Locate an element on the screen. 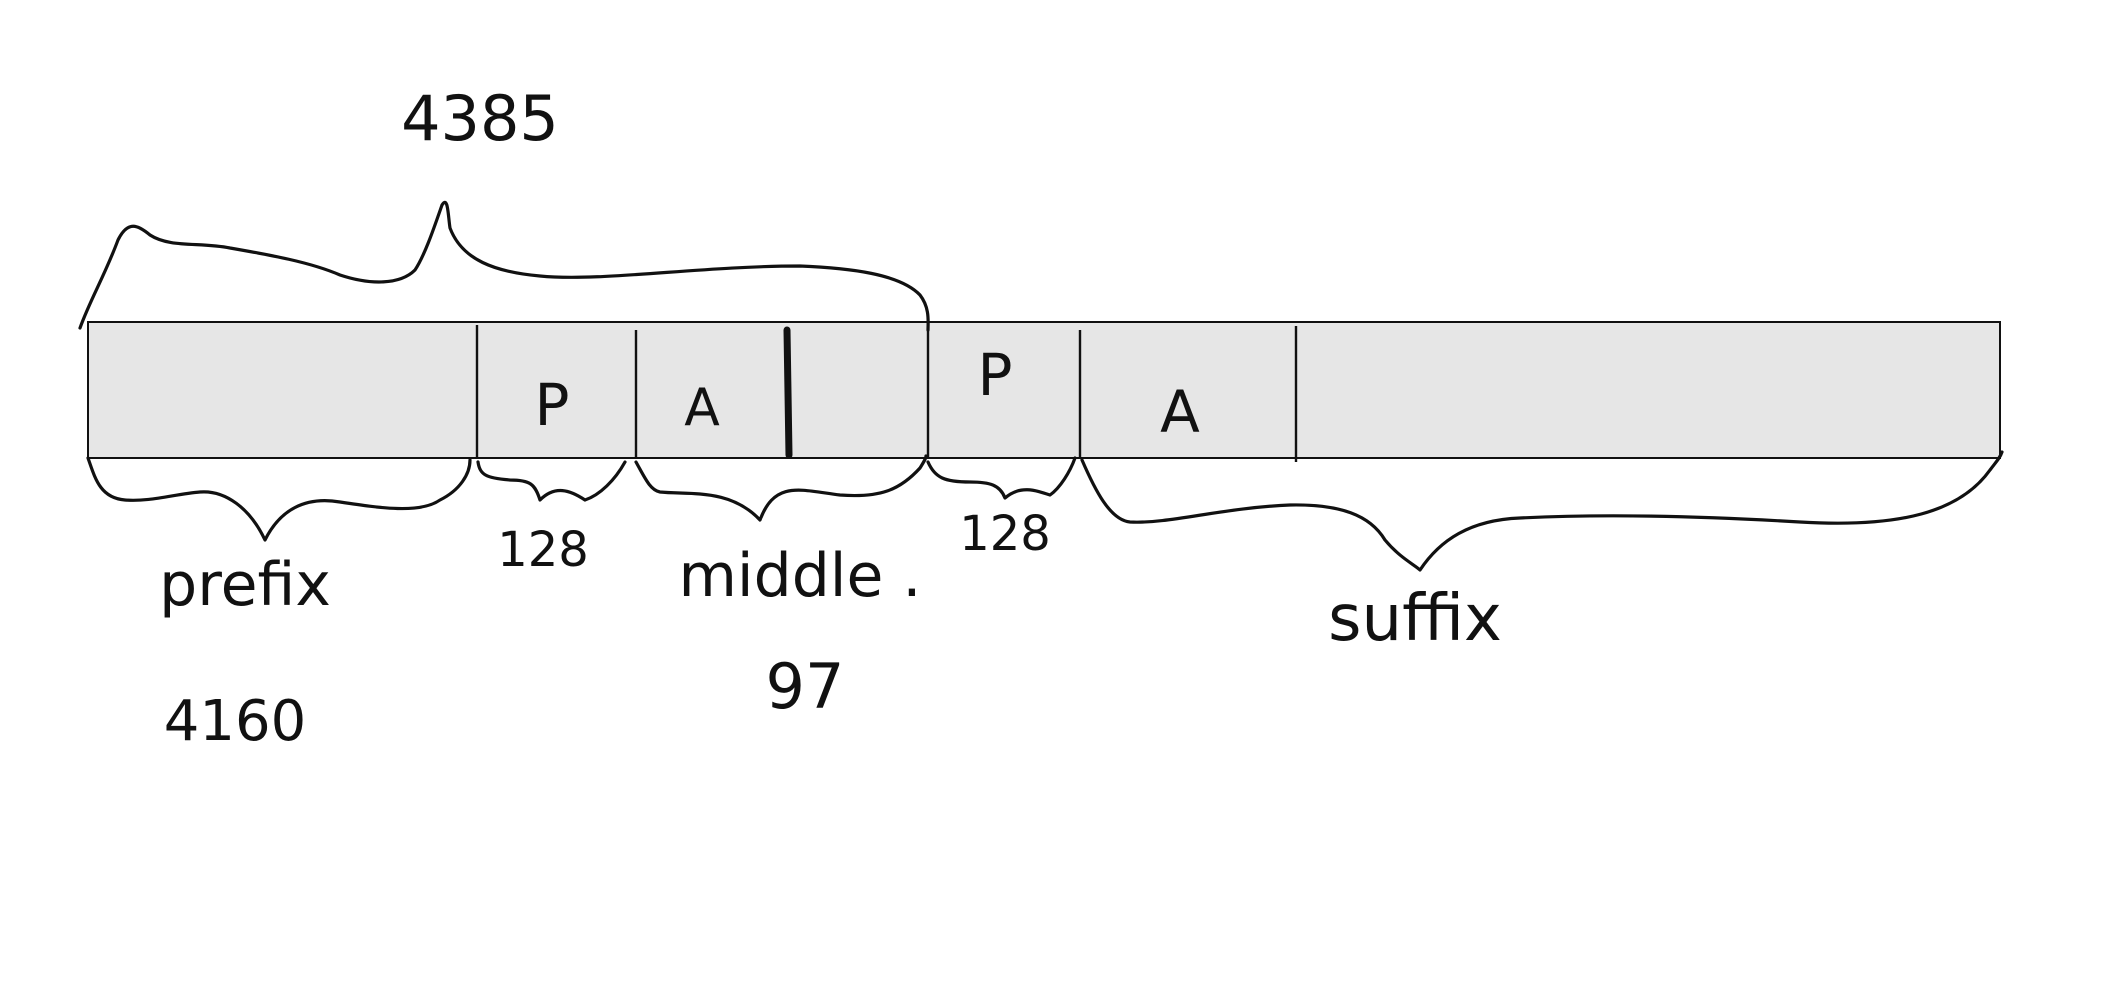 This screenshot has height=1000, width=2106. p2-brace is located at coordinates (1001, 478).